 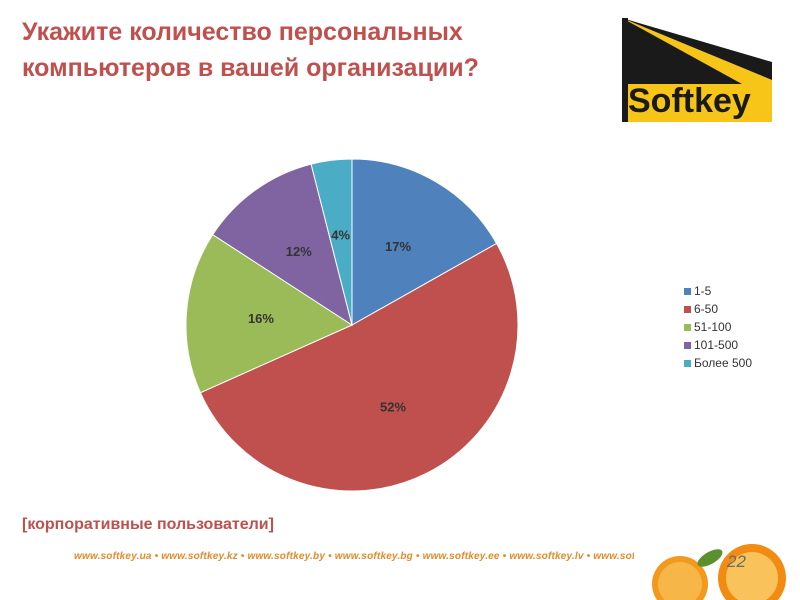 What do you see at coordinates (398, 246) in the screenshot?
I see `pie-label-1: 17%` at bounding box center [398, 246].